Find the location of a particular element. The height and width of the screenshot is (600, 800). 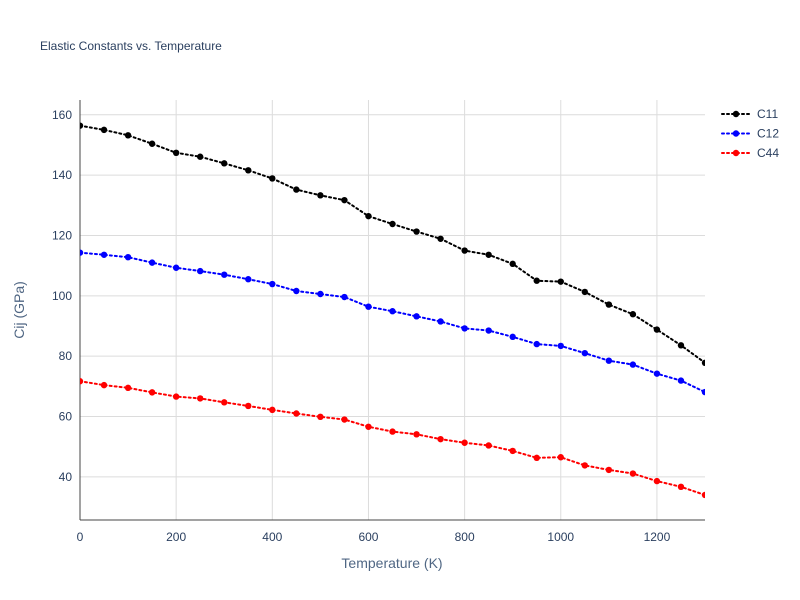

y-tick-label: 100 is located at coordinates (62, 296).